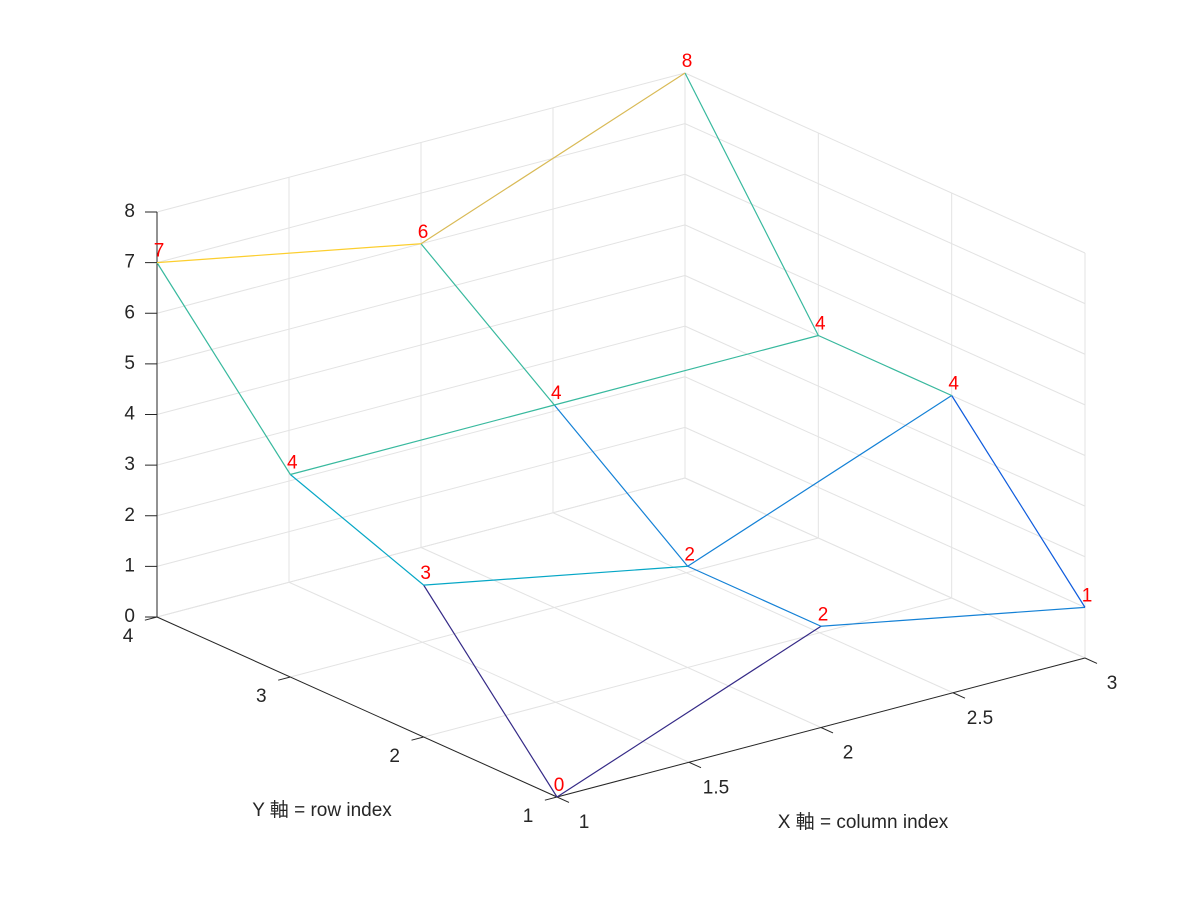 Image resolution: width=1200 pixels, height=900 pixels. What do you see at coordinates (716, 787) in the screenshot?
I see `x-tick-label: 1.5` at bounding box center [716, 787].